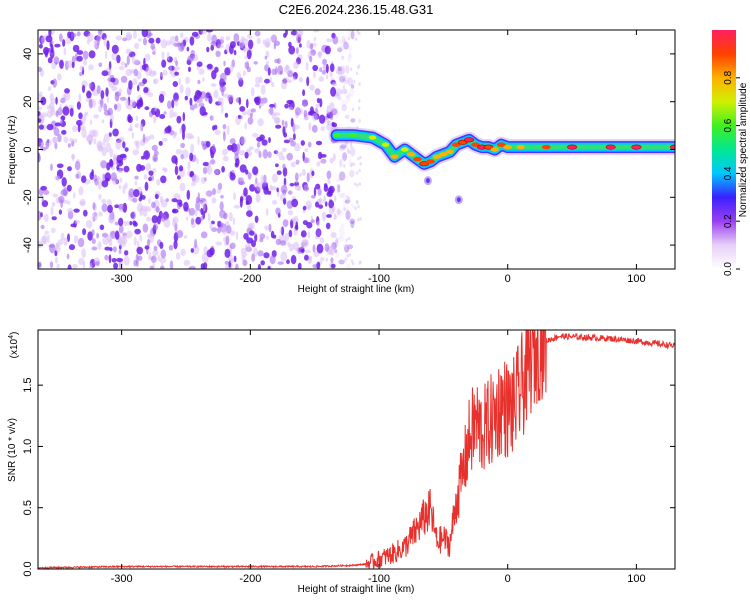 The height and width of the screenshot is (600, 750). Describe the element at coordinates (728, 221) in the screenshot. I see `colorbar-tick-label: 0.2` at that location.